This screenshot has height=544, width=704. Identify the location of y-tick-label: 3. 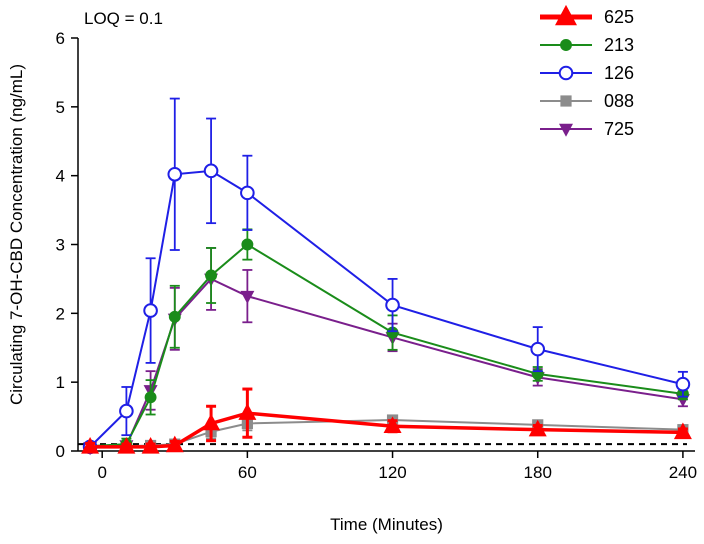
(60, 245).